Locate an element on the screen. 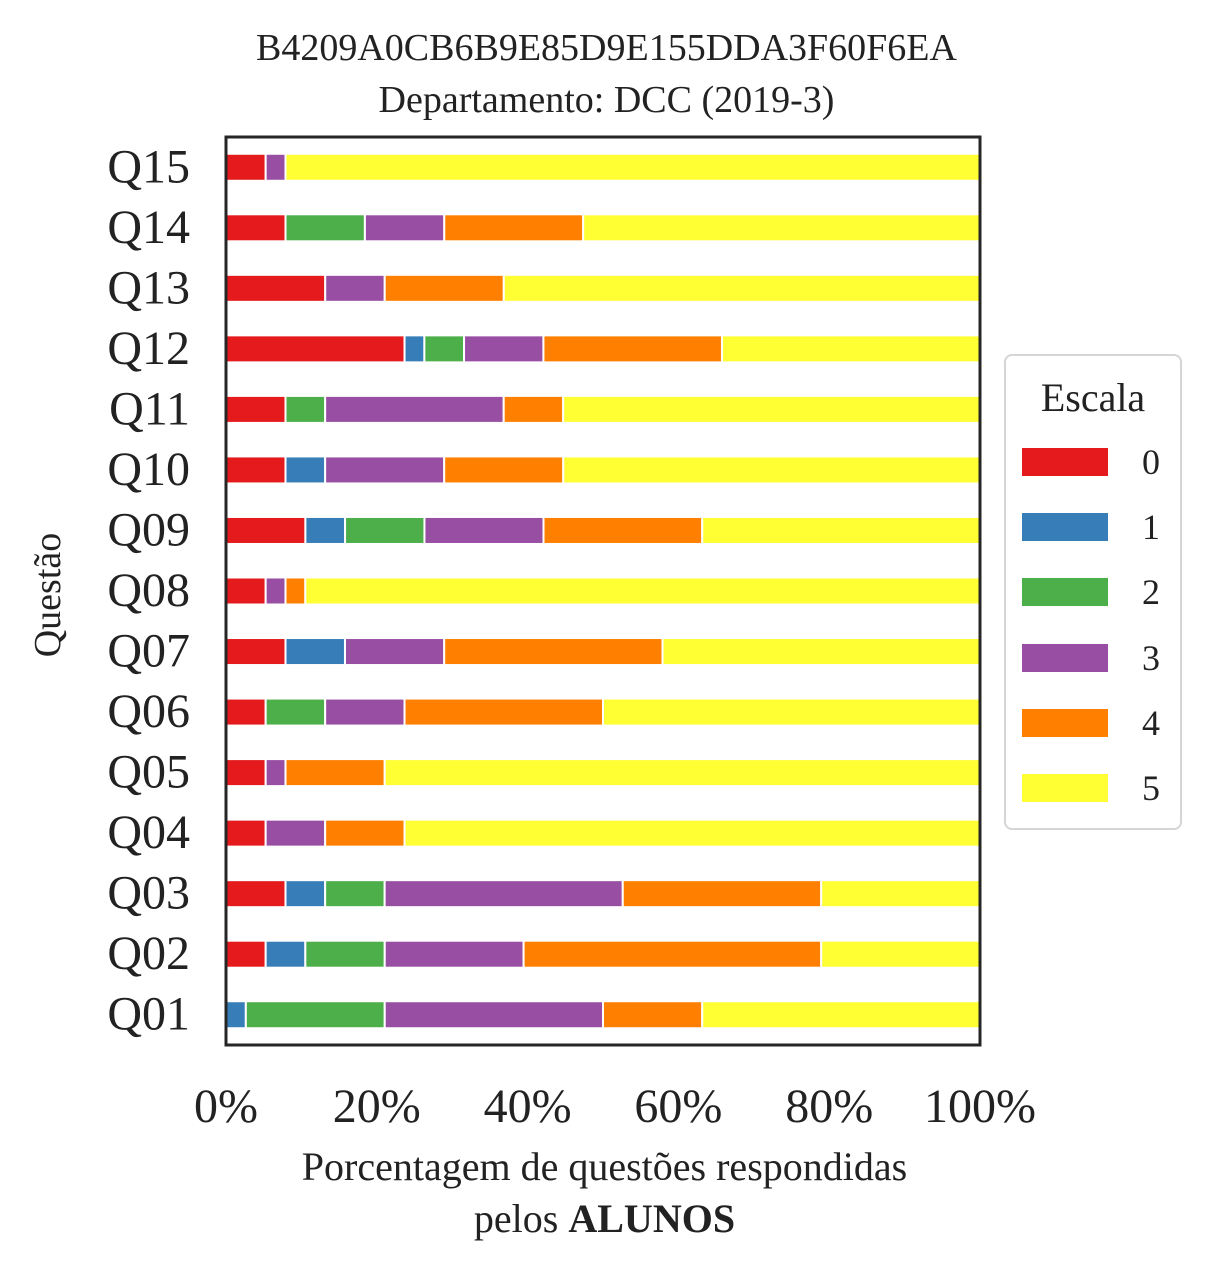 This screenshot has height=1275, width=1213. legend-item-0: 0 is located at coordinates (1097, 462).